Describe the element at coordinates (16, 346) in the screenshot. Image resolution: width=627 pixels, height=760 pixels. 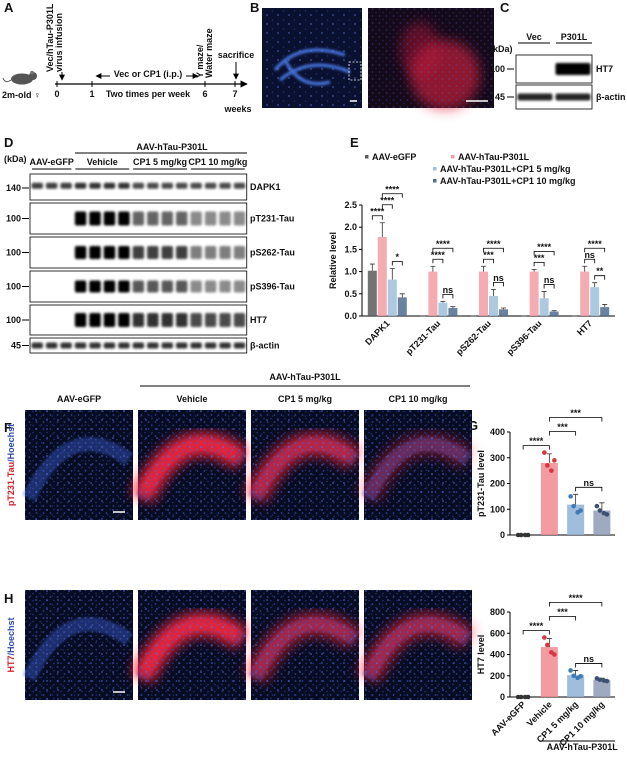
I see `mw-marker: 45` at that location.